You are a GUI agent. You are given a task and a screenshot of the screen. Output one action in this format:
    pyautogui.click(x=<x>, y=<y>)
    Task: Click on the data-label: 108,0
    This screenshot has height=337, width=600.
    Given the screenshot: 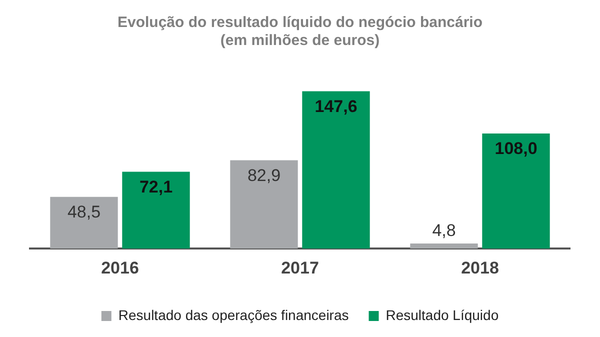 What is the action you would take?
    pyautogui.click(x=516, y=148)
    